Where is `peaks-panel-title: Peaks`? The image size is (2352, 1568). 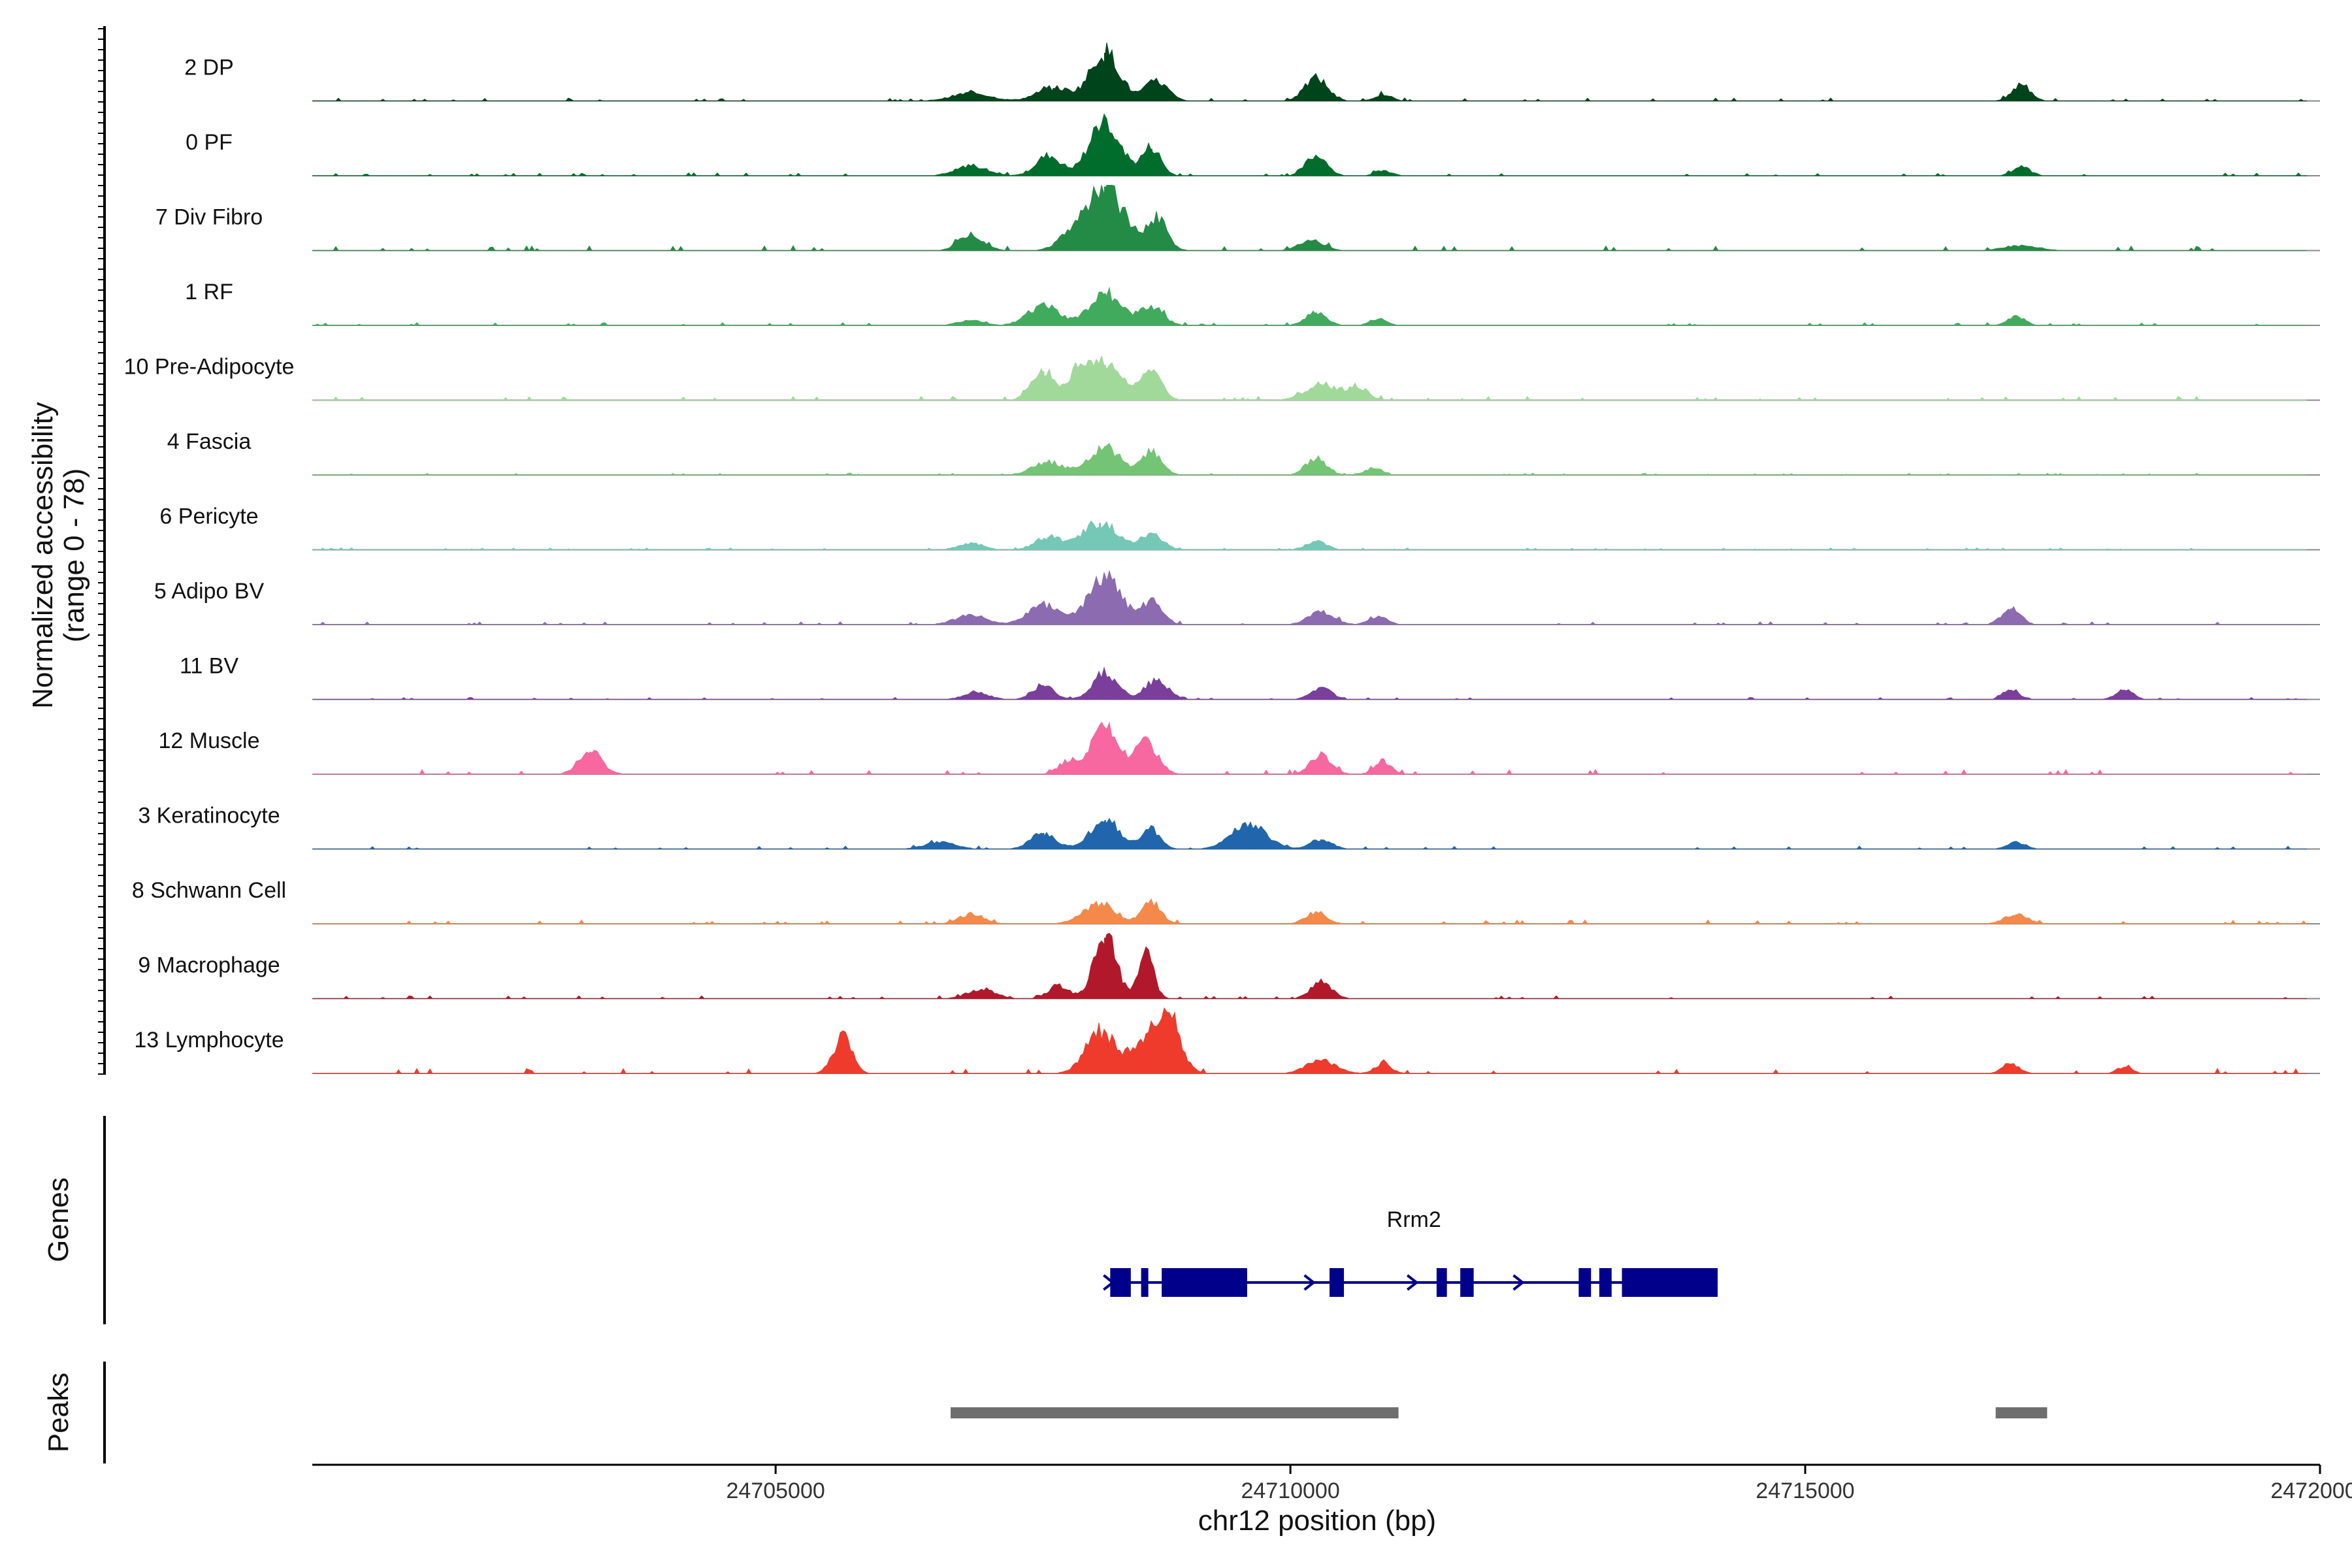
peaks-panel-title: Peaks is located at coordinates (58, 1412).